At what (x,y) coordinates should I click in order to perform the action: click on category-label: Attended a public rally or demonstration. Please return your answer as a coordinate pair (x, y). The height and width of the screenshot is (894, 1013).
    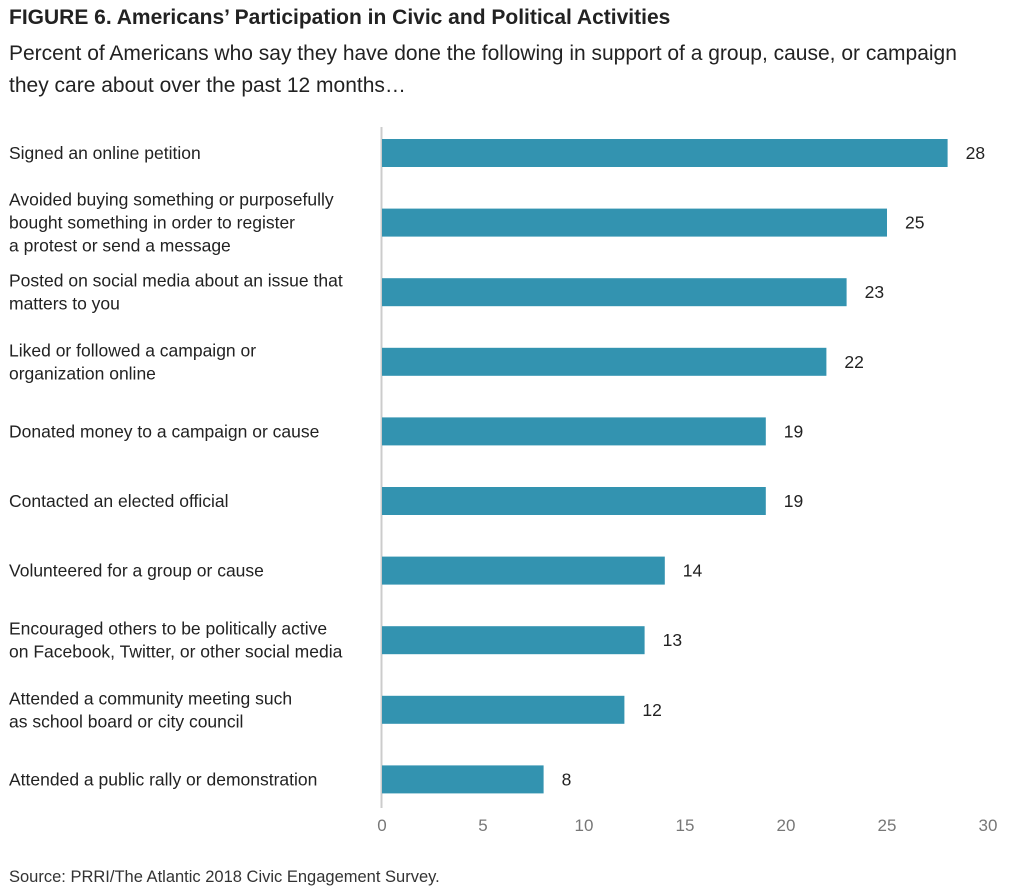
    Looking at the image, I should click on (163, 779).